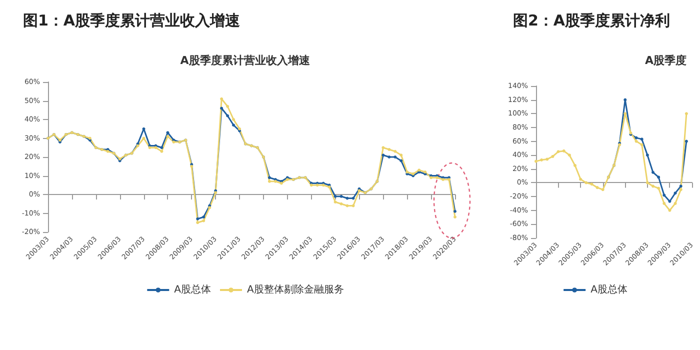 The image size is (700, 350). Describe the element at coordinates (591, 21) in the screenshot. I see `chart-title: 图2：A股季度累计净利` at that location.